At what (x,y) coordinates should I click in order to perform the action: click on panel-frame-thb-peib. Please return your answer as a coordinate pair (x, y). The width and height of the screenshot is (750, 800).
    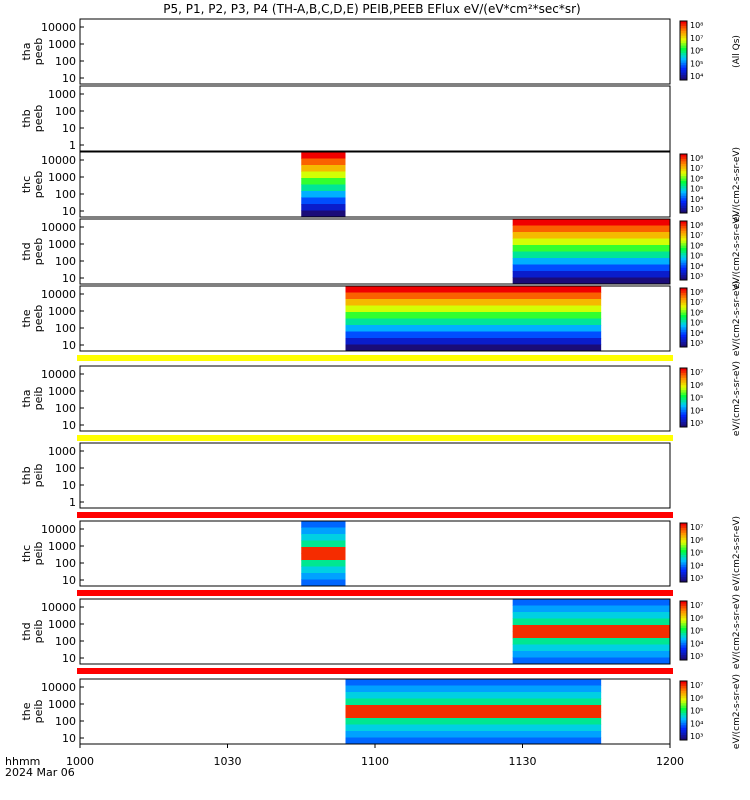
    Looking at the image, I should click on (375, 475).